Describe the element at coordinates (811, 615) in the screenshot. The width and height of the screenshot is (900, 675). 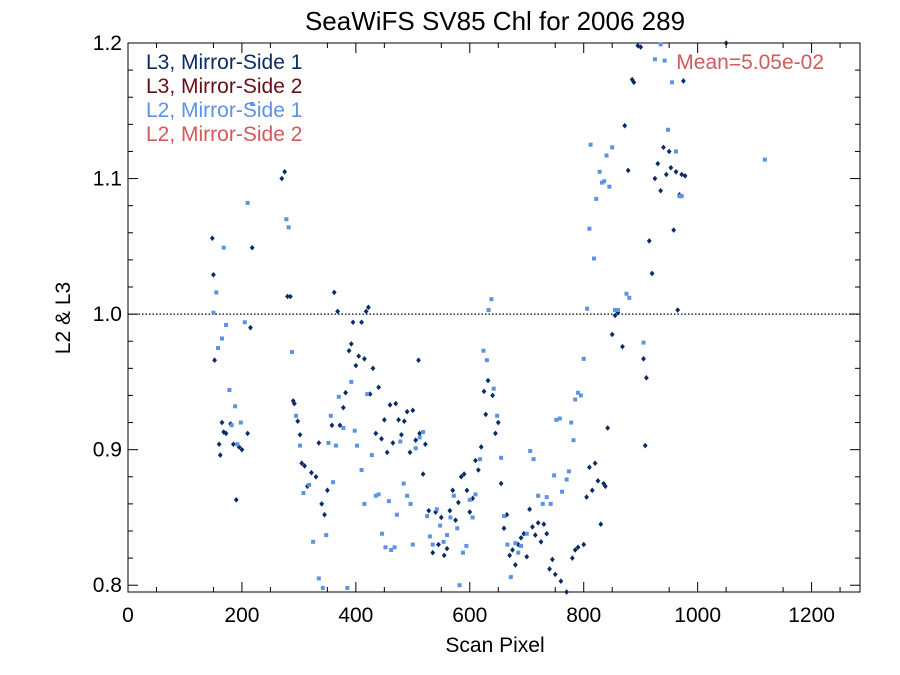
I see `x-tick-label: 1200` at that location.